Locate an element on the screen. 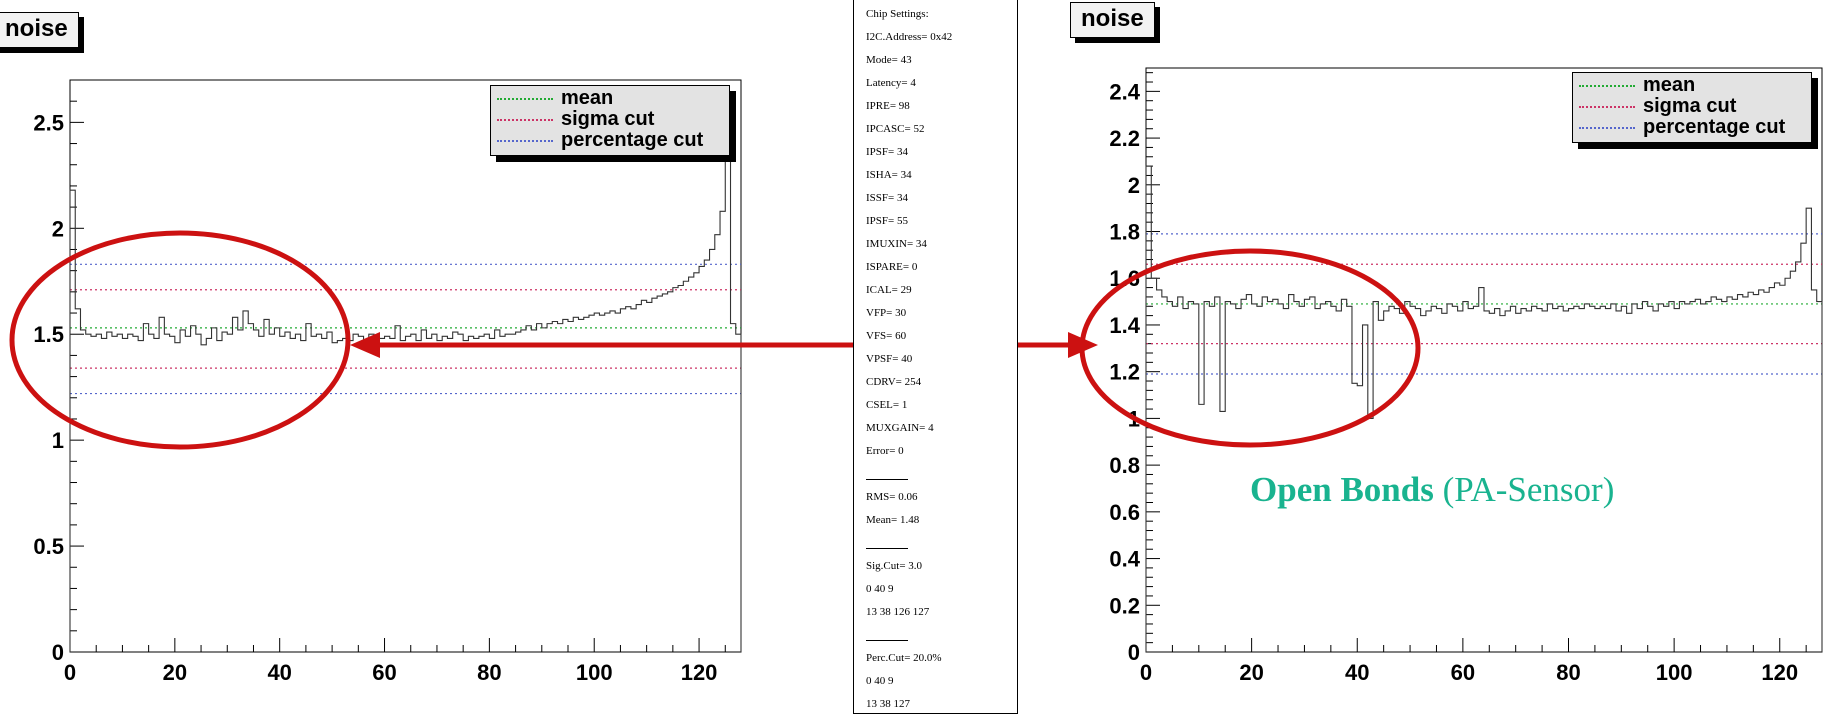 The width and height of the screenshot is (1832, 719). right-y-tick-label: 1.4 is located at coordinates (1124, 325).